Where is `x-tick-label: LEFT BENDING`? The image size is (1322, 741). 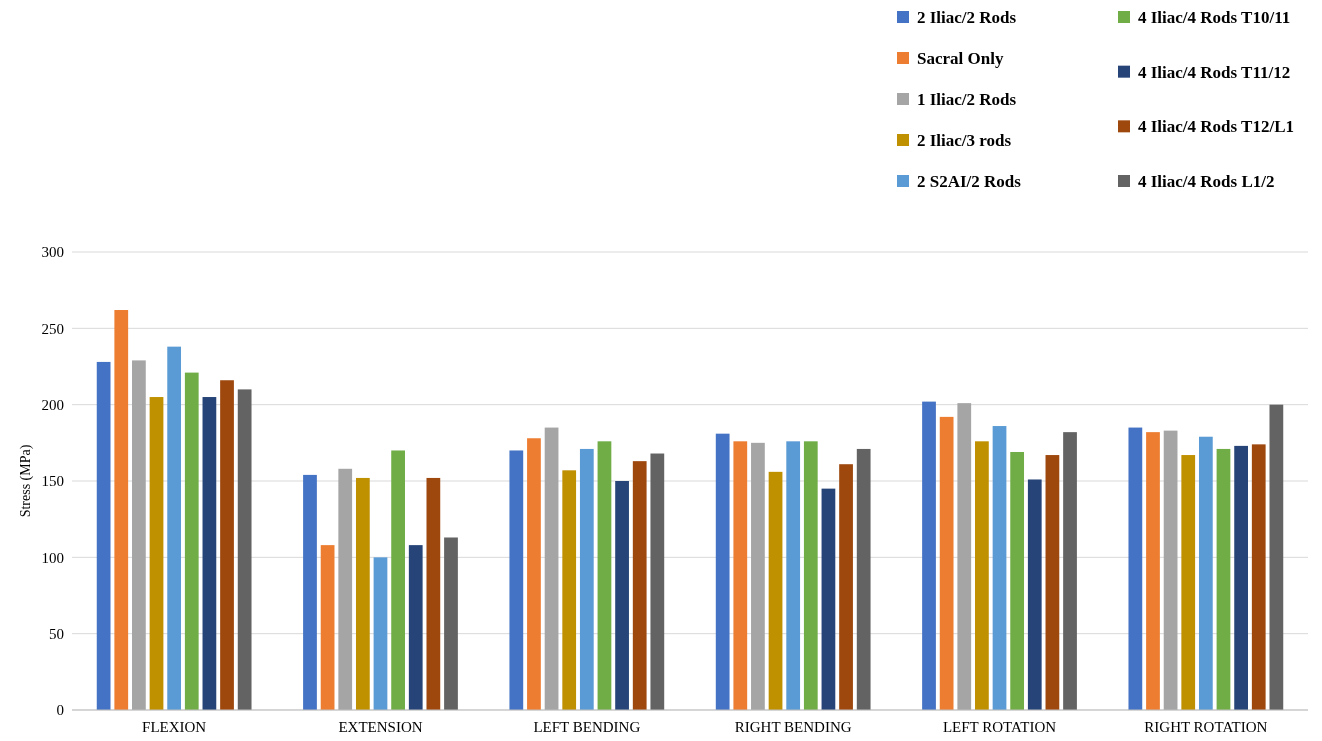
x-tick-label: LEFT BENDING is located at coordinates (587, 727).